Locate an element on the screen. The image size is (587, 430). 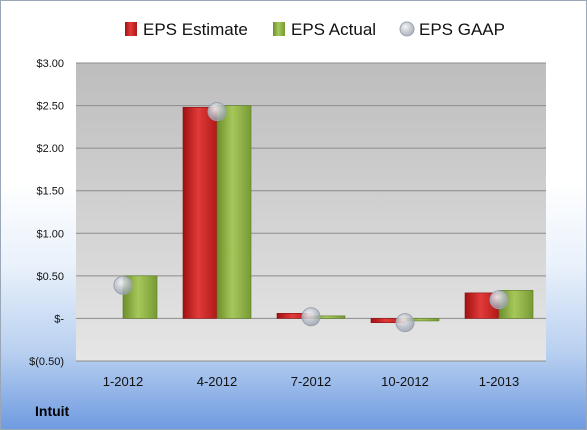
y-tick-label: $0.50 is located at coordinates (50, 277).